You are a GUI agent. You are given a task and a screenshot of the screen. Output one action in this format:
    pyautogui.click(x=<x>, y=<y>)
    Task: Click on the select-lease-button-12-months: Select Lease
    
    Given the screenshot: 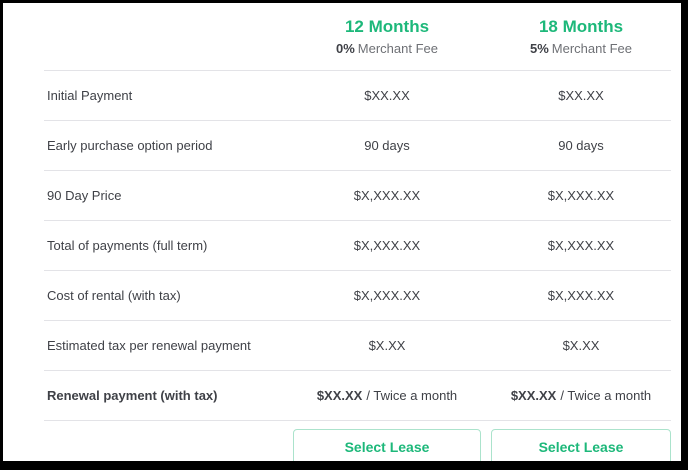 What is the action you would take?
    pyautogui.click(x=387, y=445)
    